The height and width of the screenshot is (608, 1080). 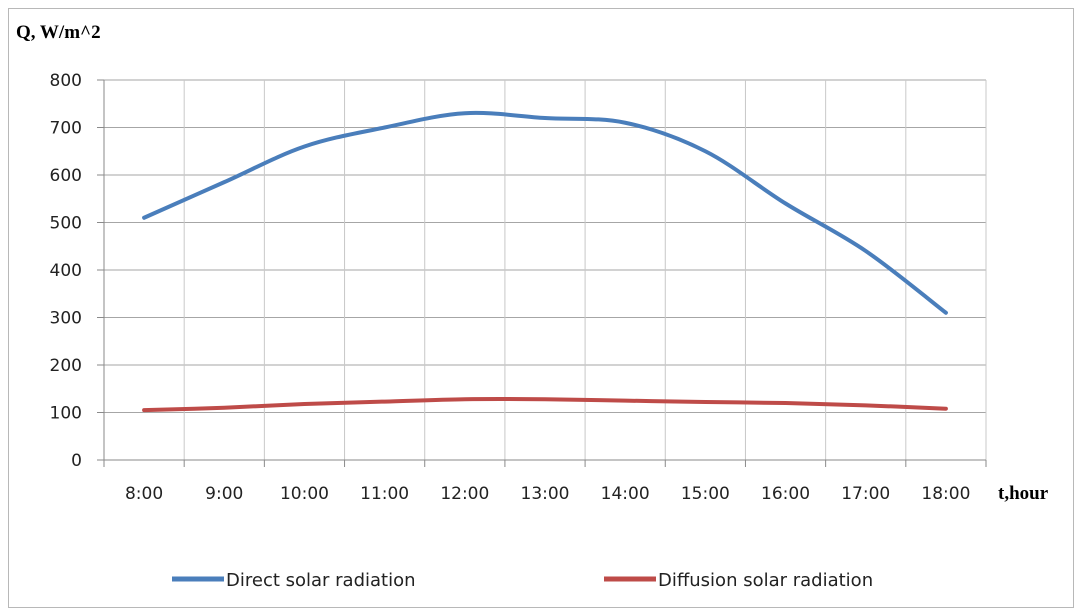 What do you see at coordinates (705, 494) in the screenshot?
I see `x-tick-label: 15:00` at bounding box center [705, 494].